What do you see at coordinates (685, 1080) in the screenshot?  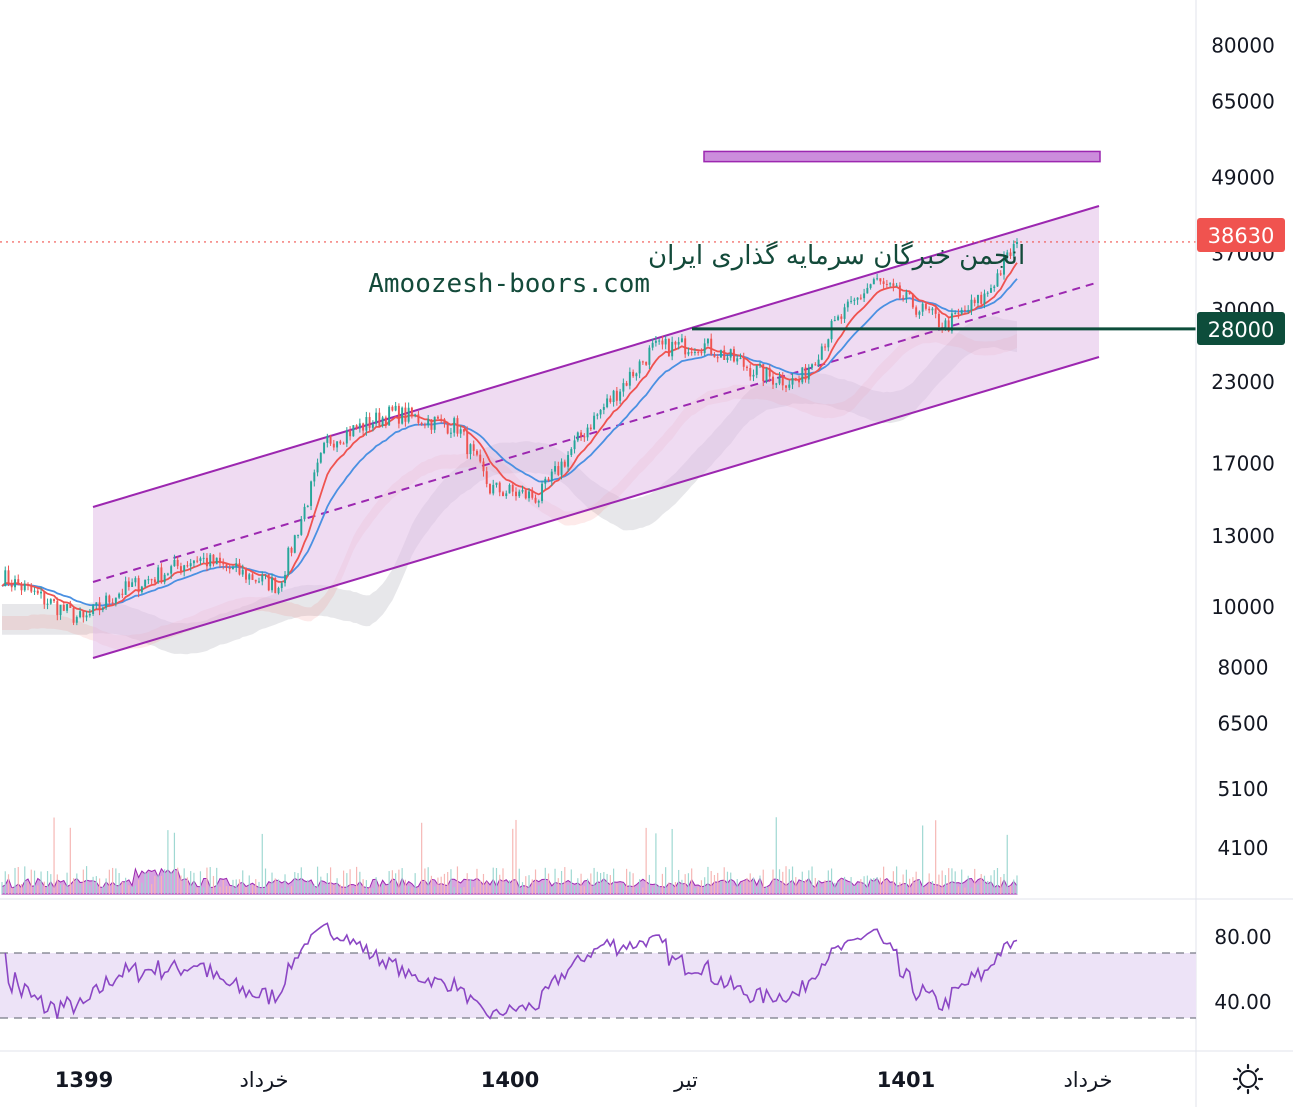 I see `time-label: تیر` at bounding box center [685, 1080].